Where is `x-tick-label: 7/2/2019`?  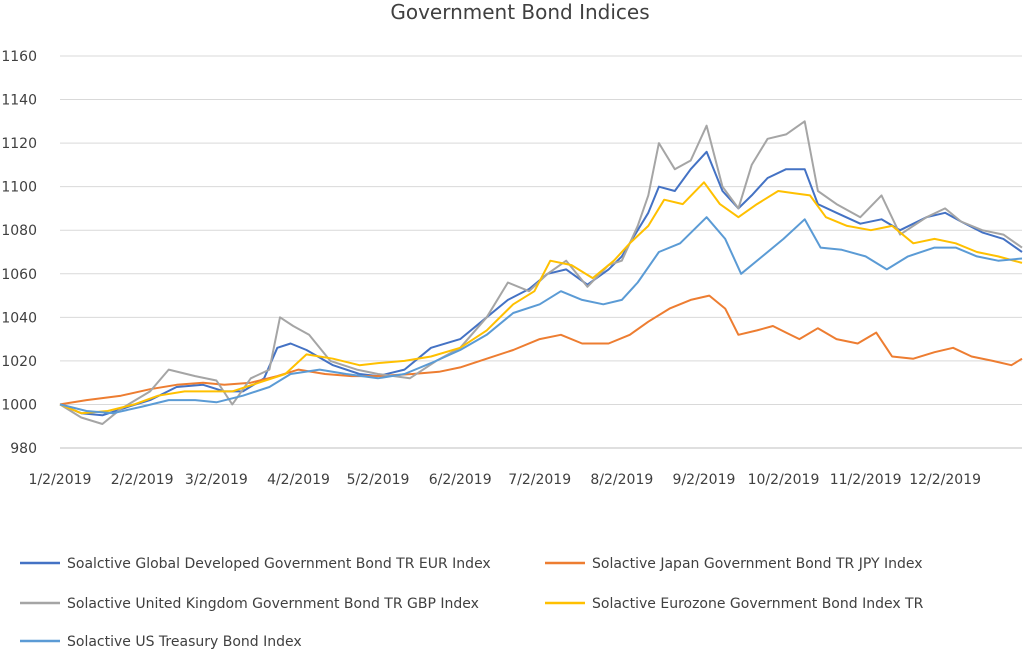 x-tick-label: 7/2/2019 is located at coordinates (539, 480).